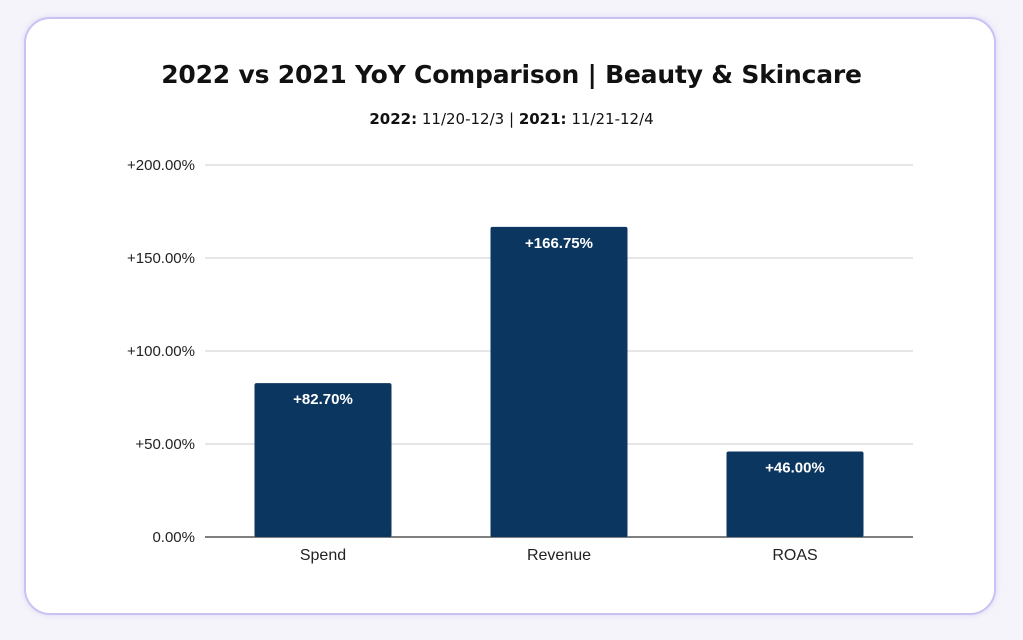  What do you see at coordinates (161, 165) in the screenshot?
I see `y-tick-label: +200.00%` at bounding box center [161, 165].